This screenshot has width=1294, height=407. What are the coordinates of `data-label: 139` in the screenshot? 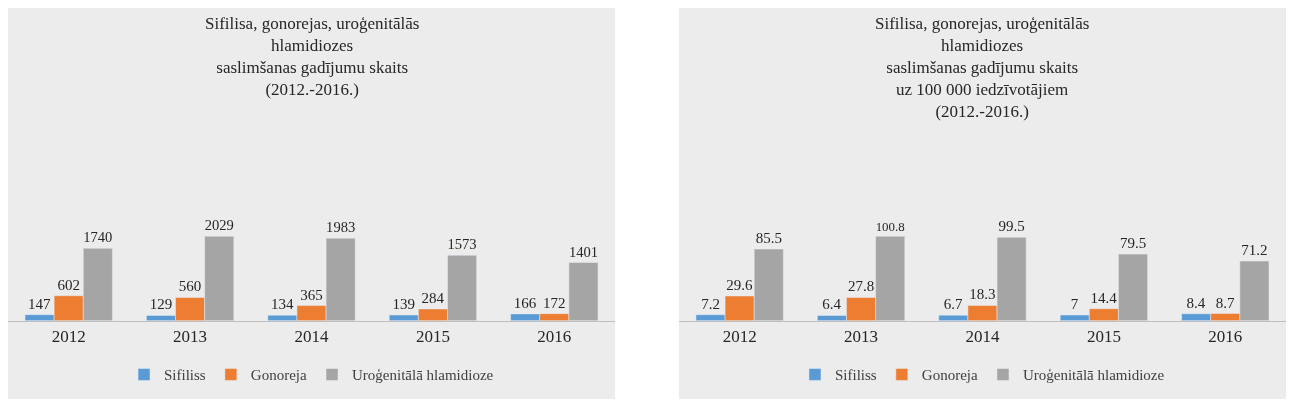 It's located at (404, 304).